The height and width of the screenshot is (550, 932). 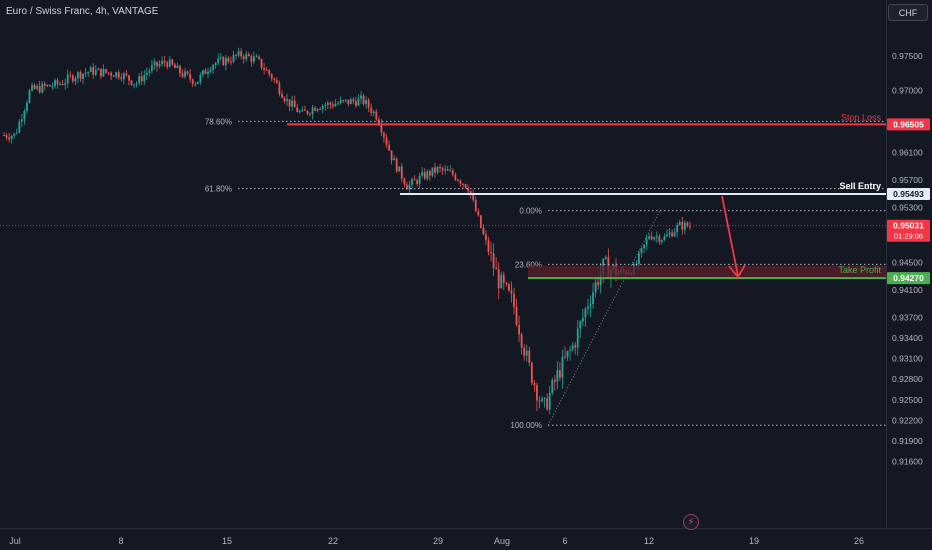 I want to click on time-axis-label: 19, so click(x=754, y=541).